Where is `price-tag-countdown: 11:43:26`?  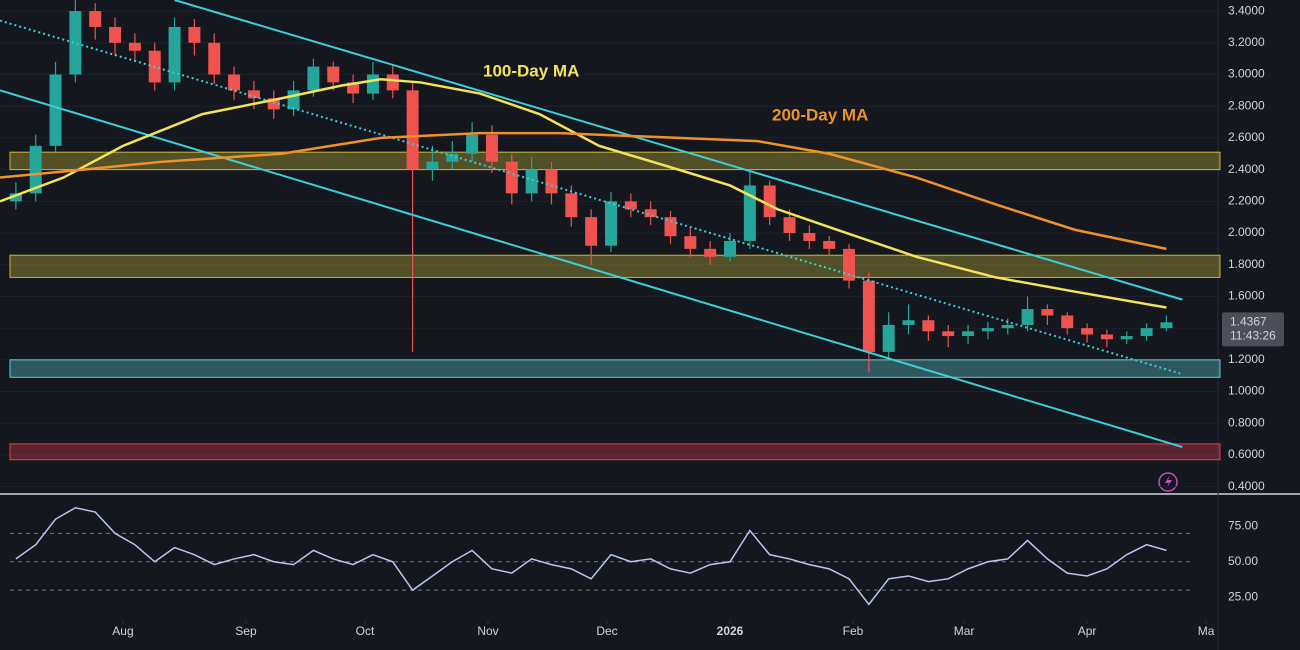
price-tag-countdown: 11:43:26 is located at coordinates (1253, 335).